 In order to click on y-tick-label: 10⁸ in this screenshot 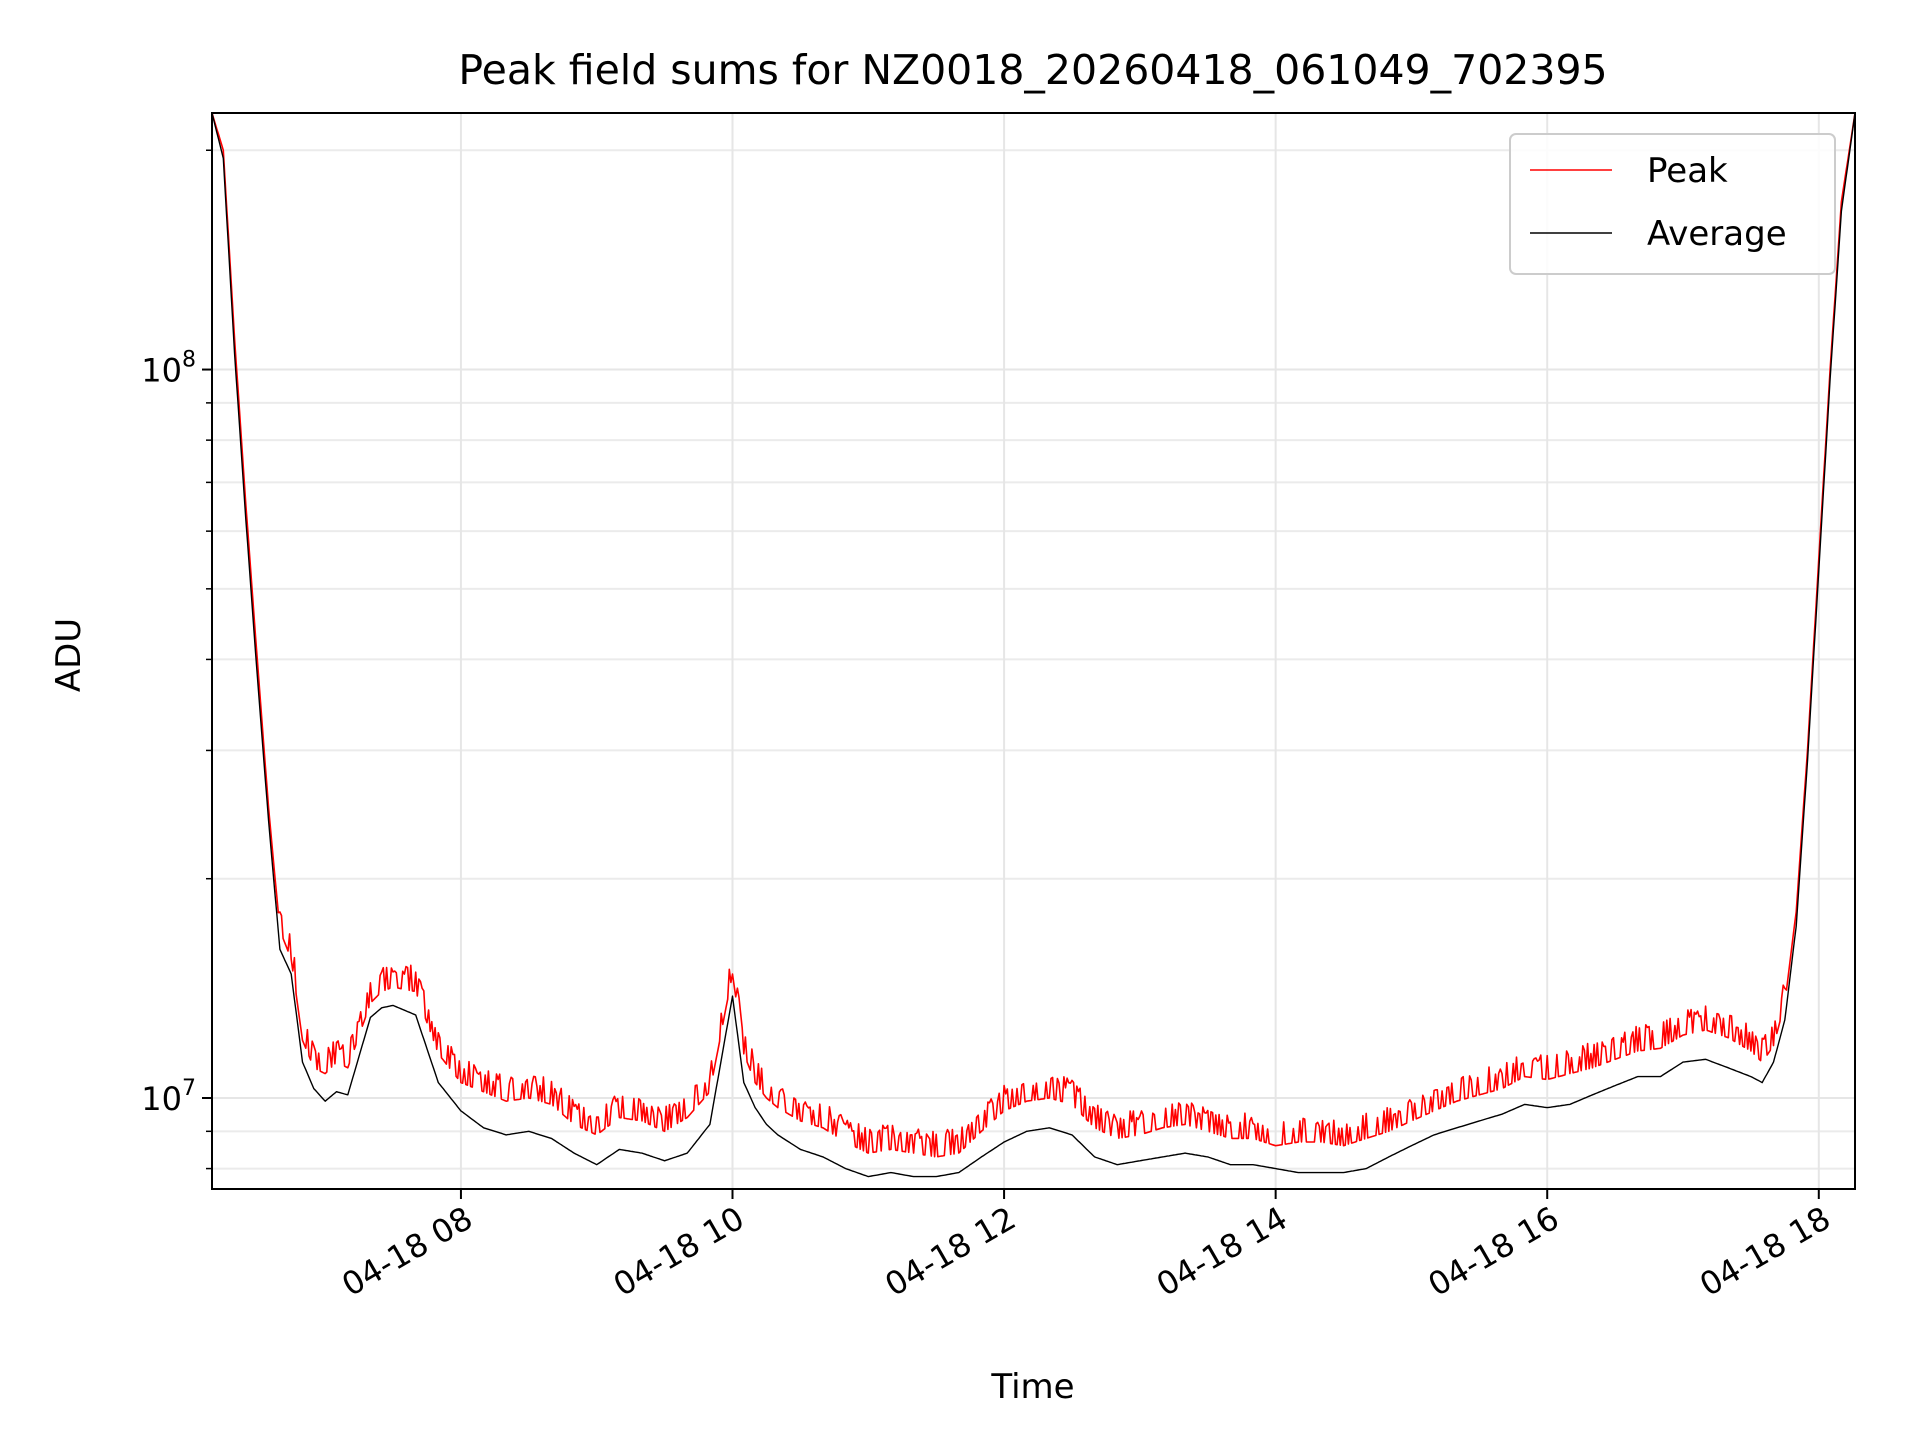, I will do `click(168, 369)`.